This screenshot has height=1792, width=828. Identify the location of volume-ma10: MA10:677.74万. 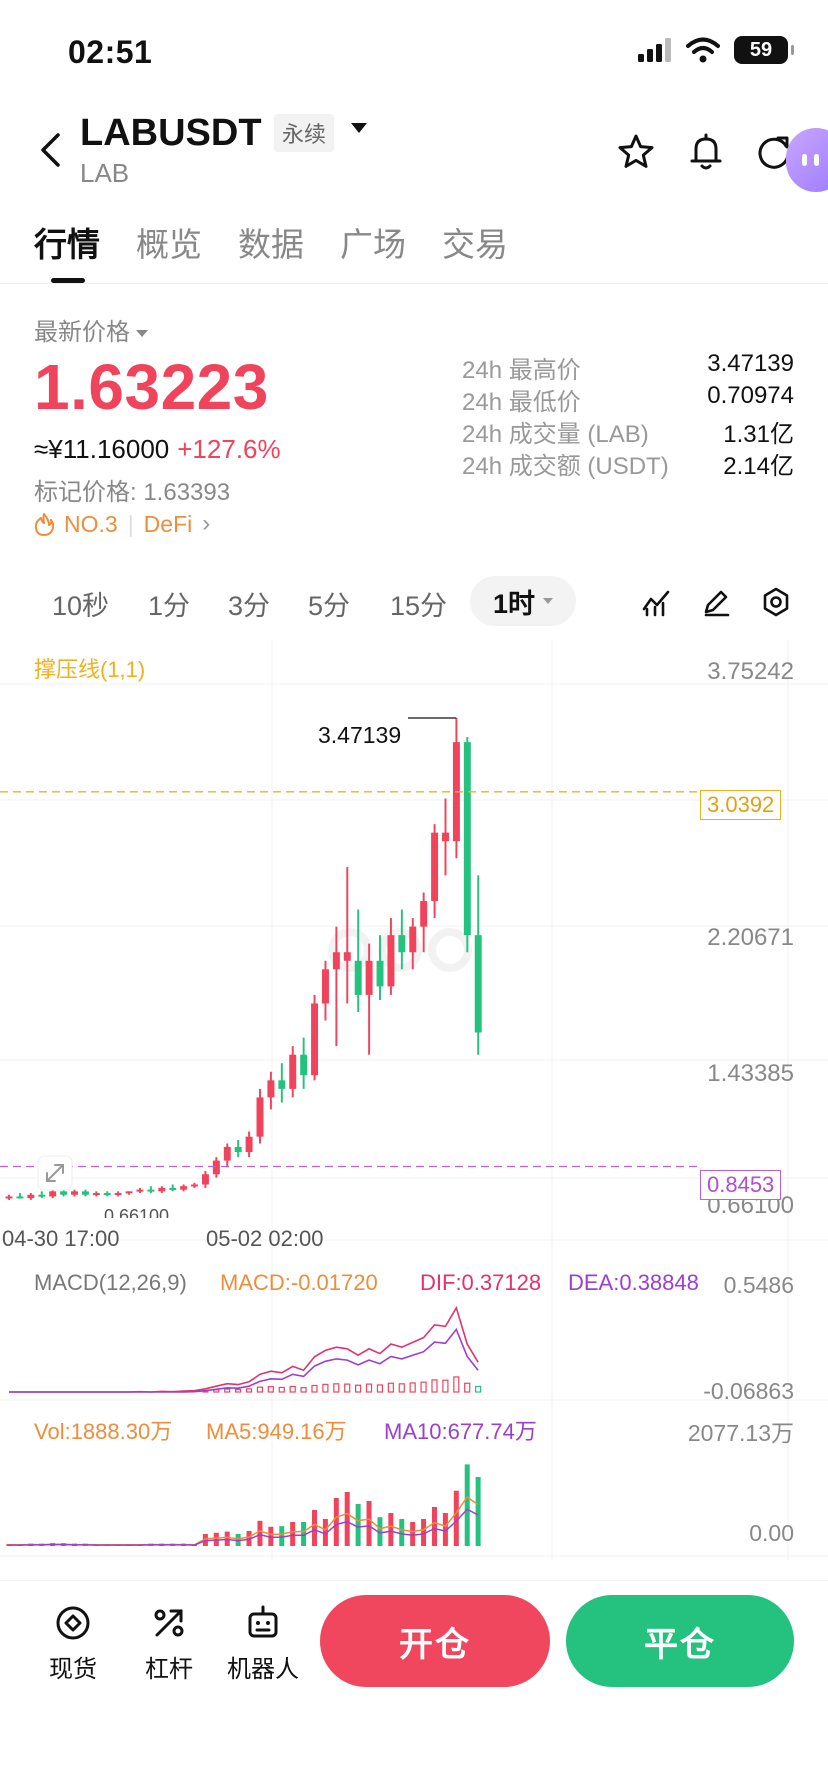
(460, 1431).